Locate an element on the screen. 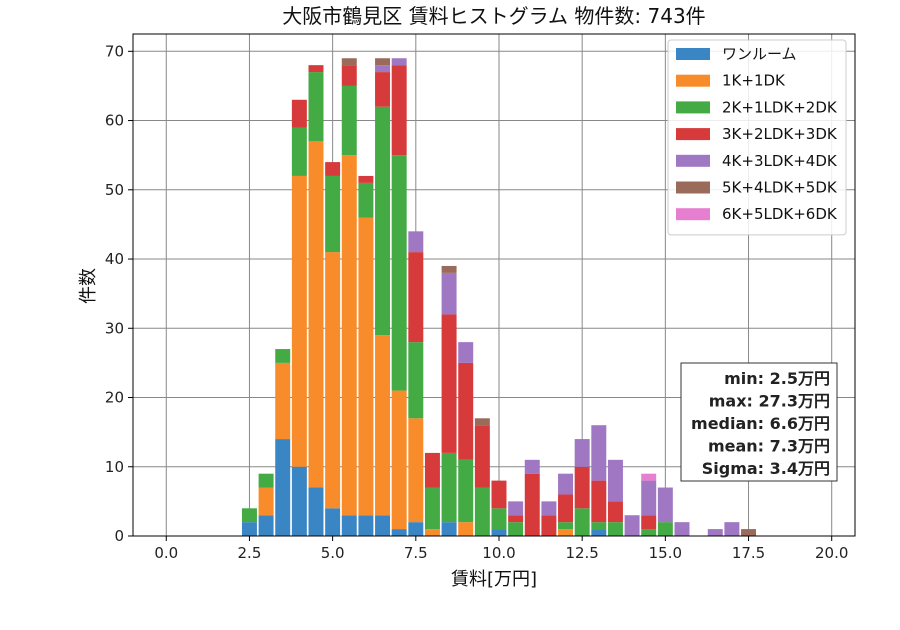  stats-line: Sigma: 3.4万円 is located at coordinates (766, 468).